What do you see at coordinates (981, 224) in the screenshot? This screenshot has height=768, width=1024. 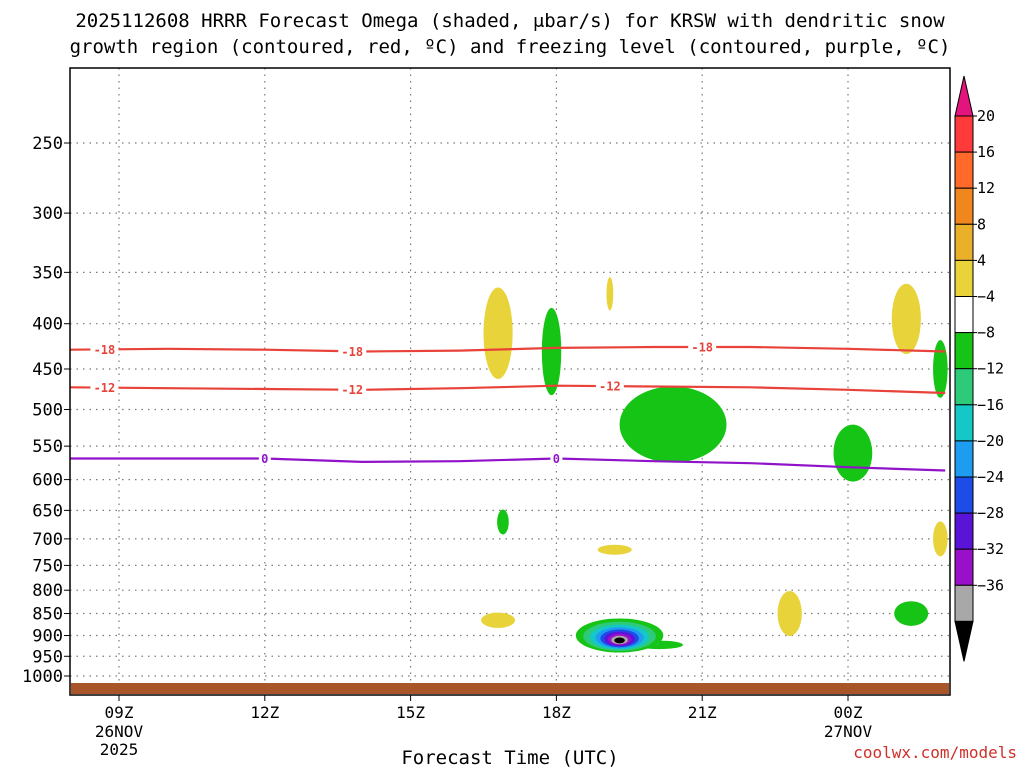 I see `colorbar-tick-label: 8` at bounding box center [981, 224].